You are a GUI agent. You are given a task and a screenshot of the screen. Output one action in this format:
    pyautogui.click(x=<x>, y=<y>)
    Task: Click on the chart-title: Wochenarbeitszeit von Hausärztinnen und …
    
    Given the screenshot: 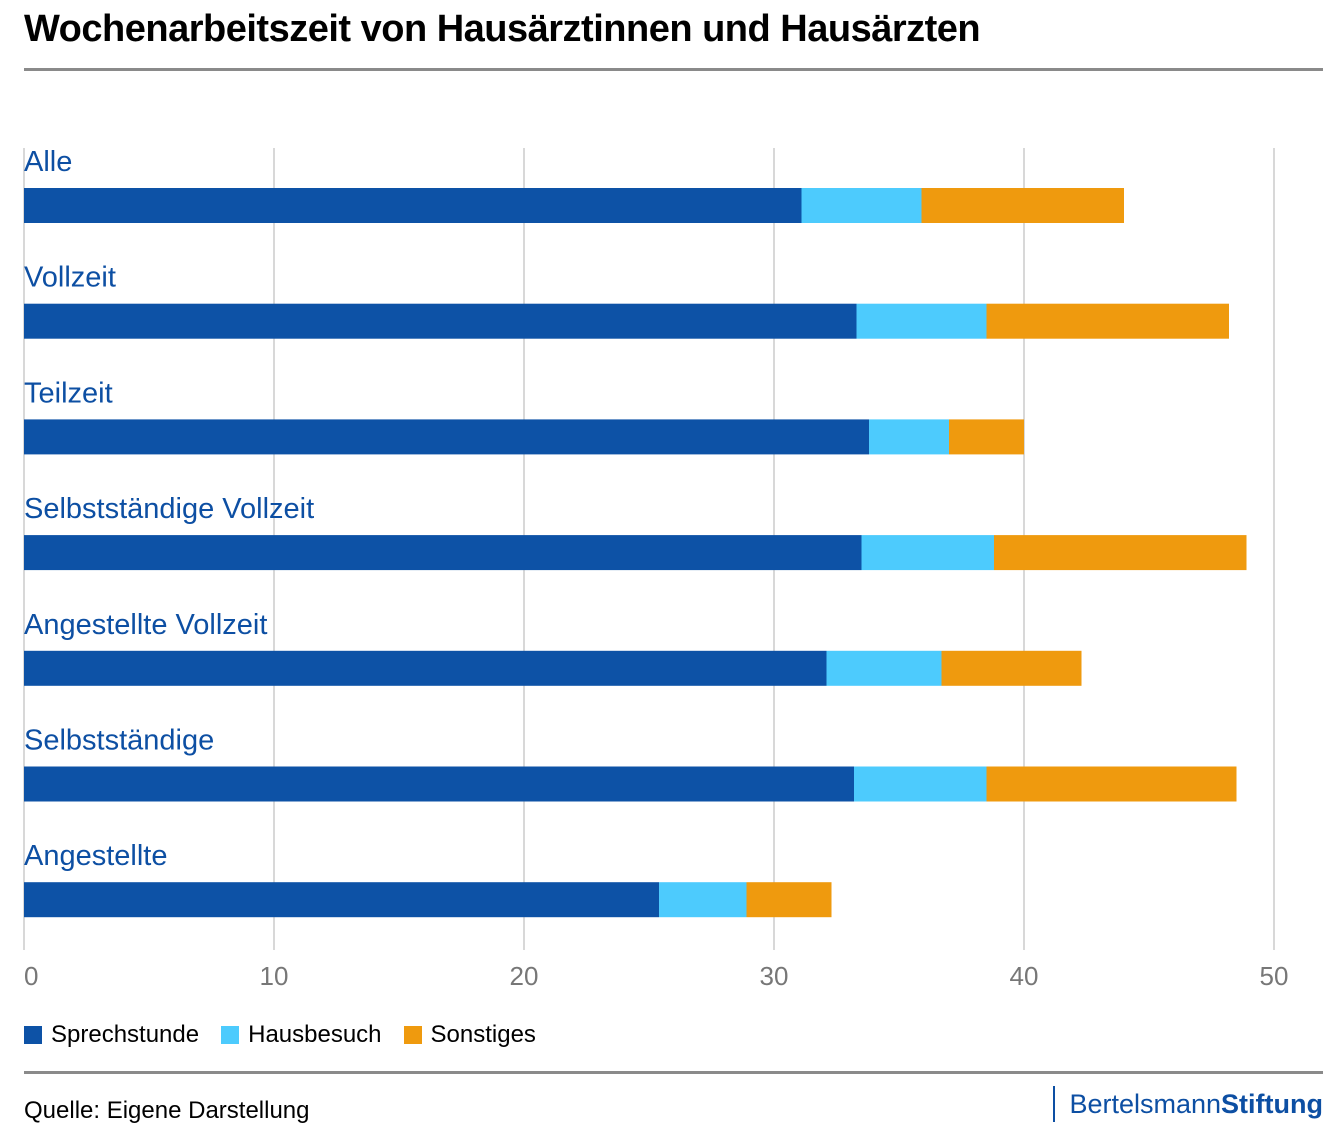 What is the action you would take?
    pyautogui.click(x=502, y=29)
    